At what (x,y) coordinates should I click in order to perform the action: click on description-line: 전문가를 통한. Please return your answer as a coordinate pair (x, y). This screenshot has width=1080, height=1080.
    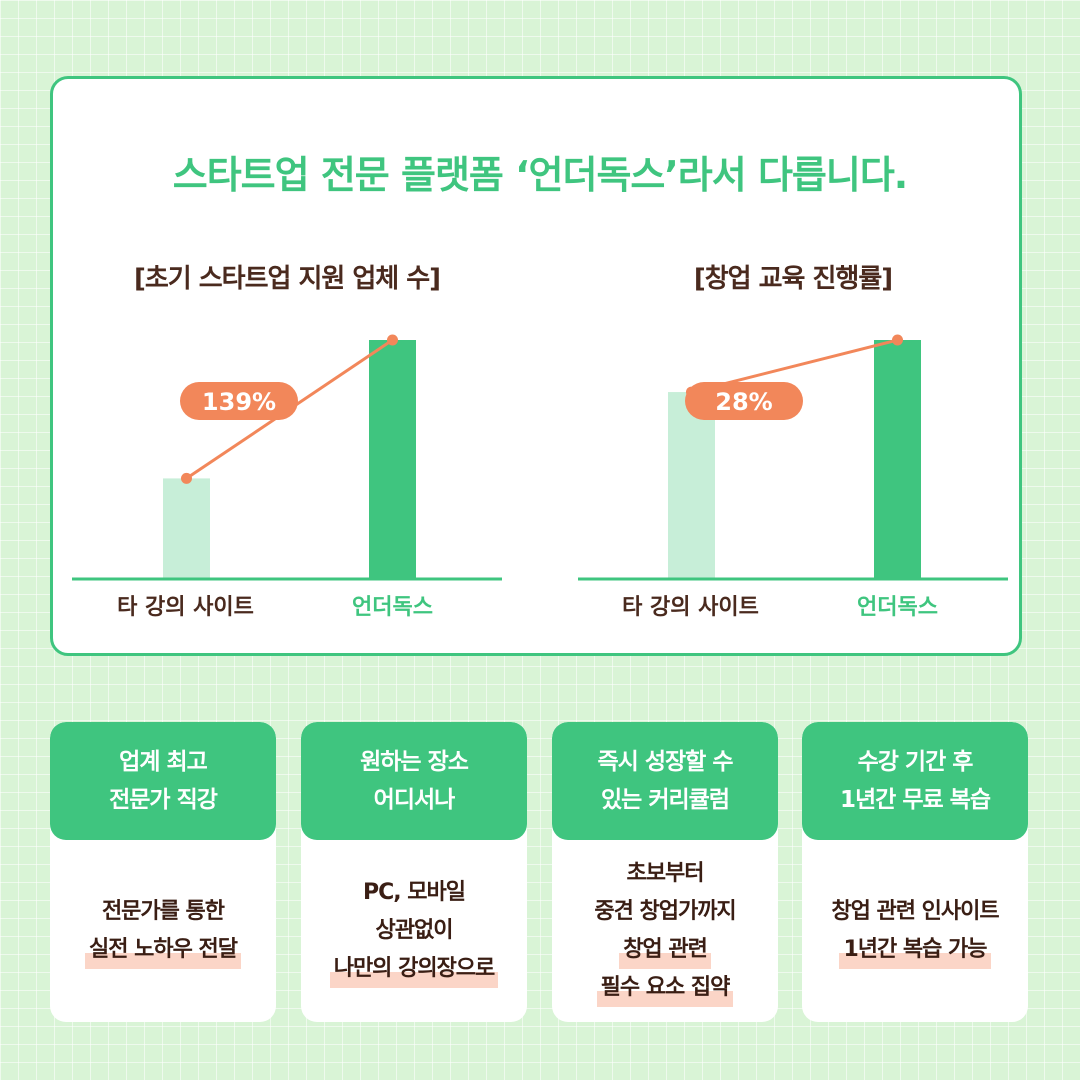
    Looking at the image, I should click on (163, 911).